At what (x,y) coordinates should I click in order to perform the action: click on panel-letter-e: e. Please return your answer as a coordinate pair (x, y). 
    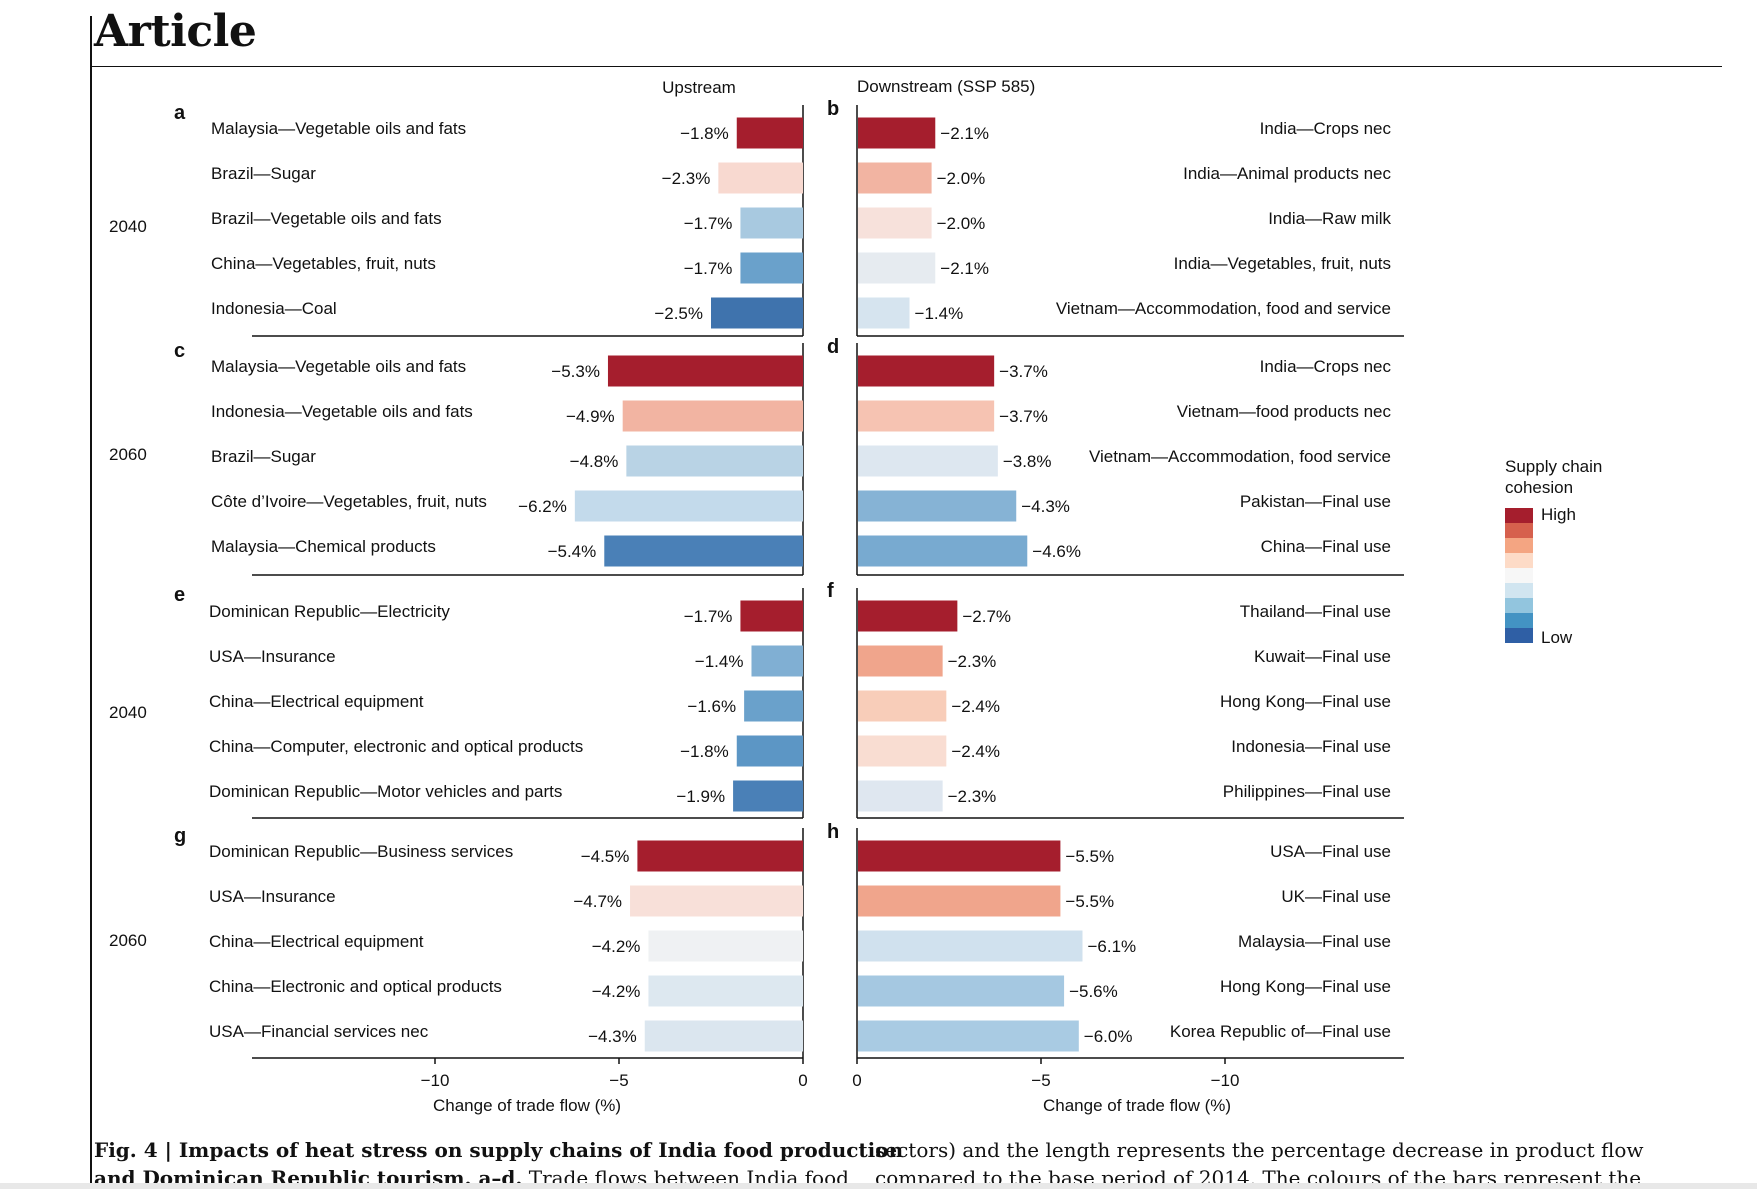
    Looking at the image, I should click on (179, 595).